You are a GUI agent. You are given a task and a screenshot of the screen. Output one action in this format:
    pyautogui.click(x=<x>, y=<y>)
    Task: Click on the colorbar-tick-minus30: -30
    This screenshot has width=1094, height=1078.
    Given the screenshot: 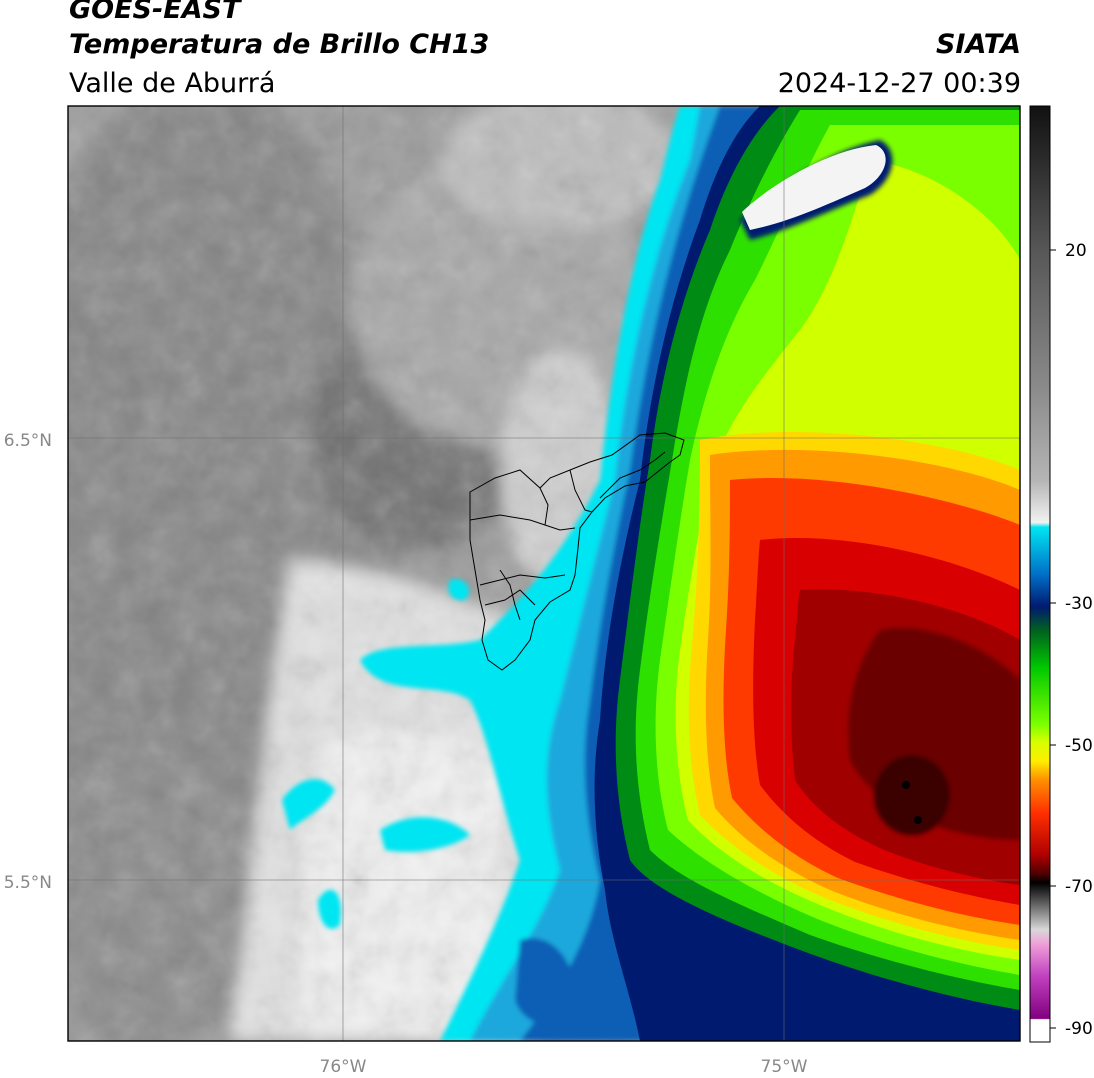 What is the action you would take?
    pyautogui.click(x=1079, y=604)
    